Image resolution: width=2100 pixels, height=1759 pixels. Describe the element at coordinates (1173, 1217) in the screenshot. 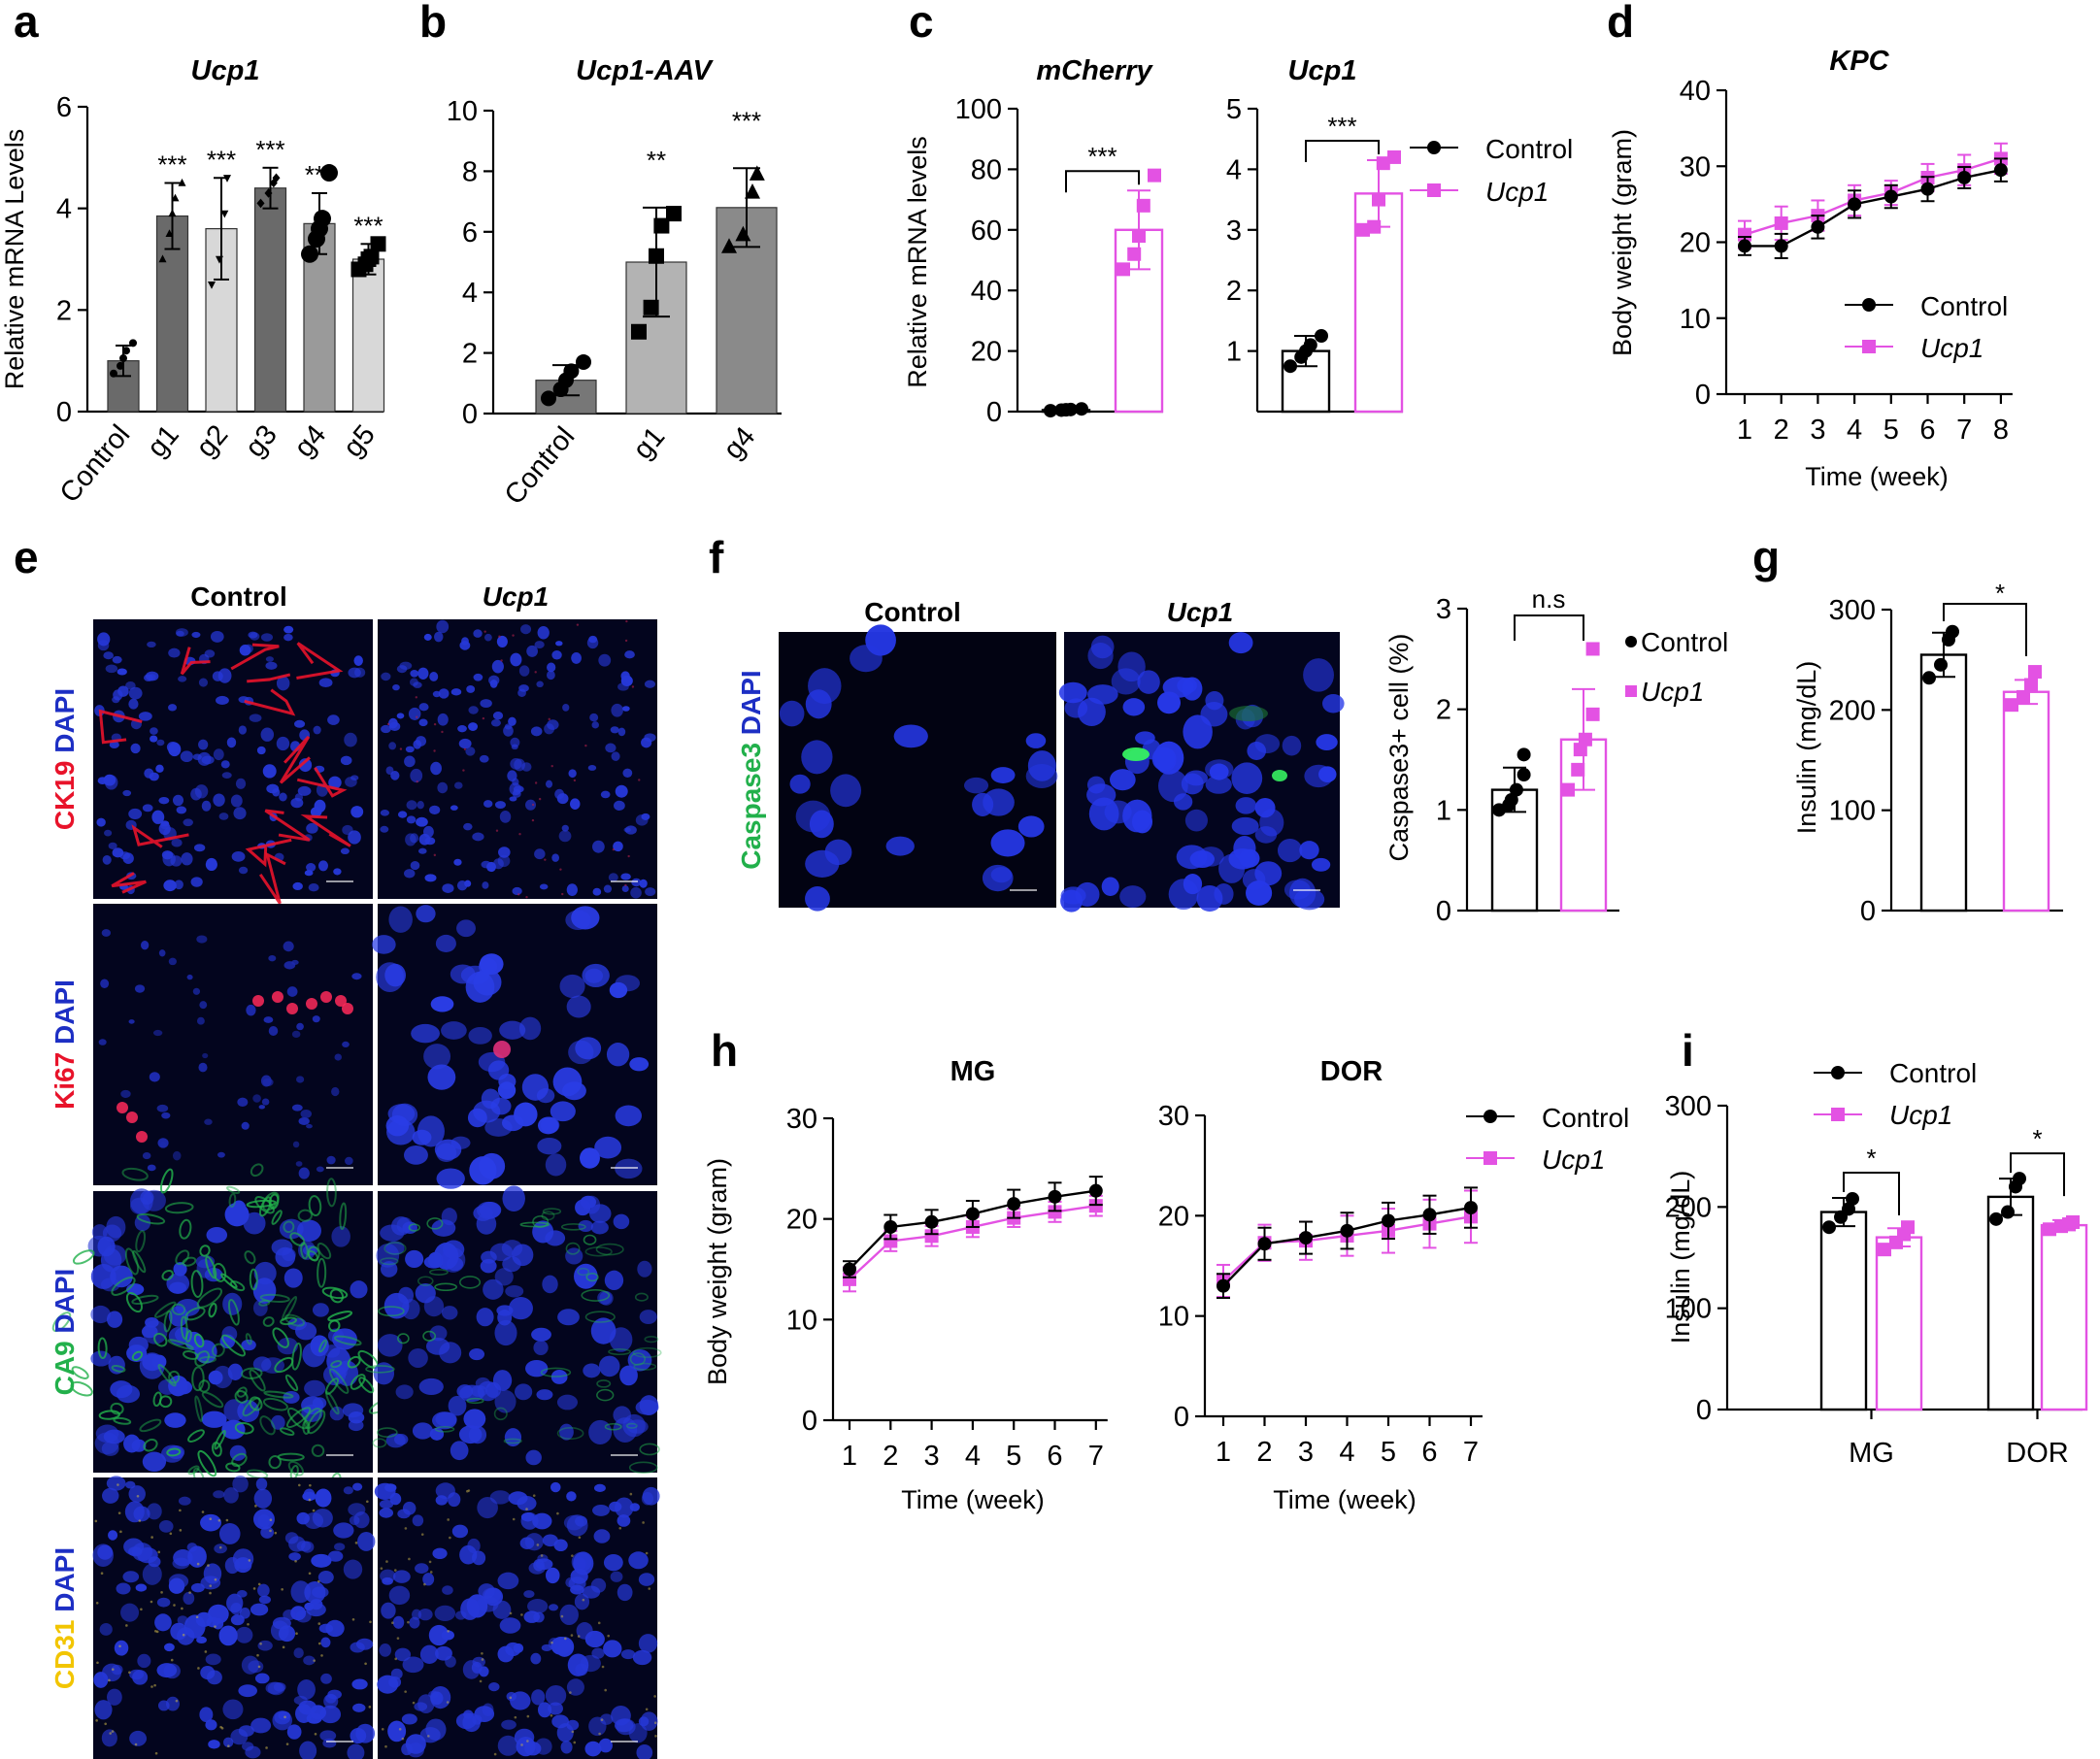

I see `y-tick-label: 20` at that location.